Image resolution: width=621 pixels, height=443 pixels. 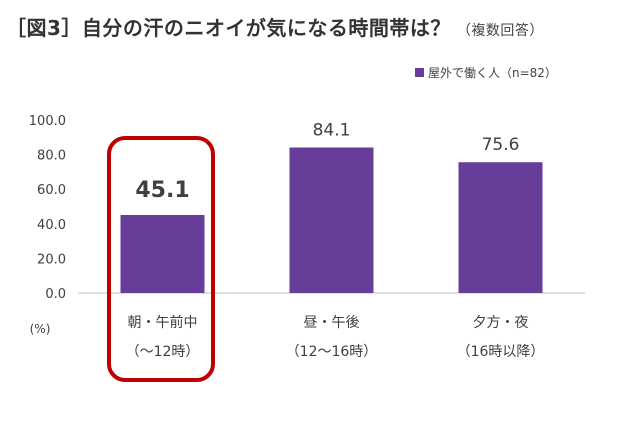 I want to click on data-label: 75.6, so click(x=501, y=145).